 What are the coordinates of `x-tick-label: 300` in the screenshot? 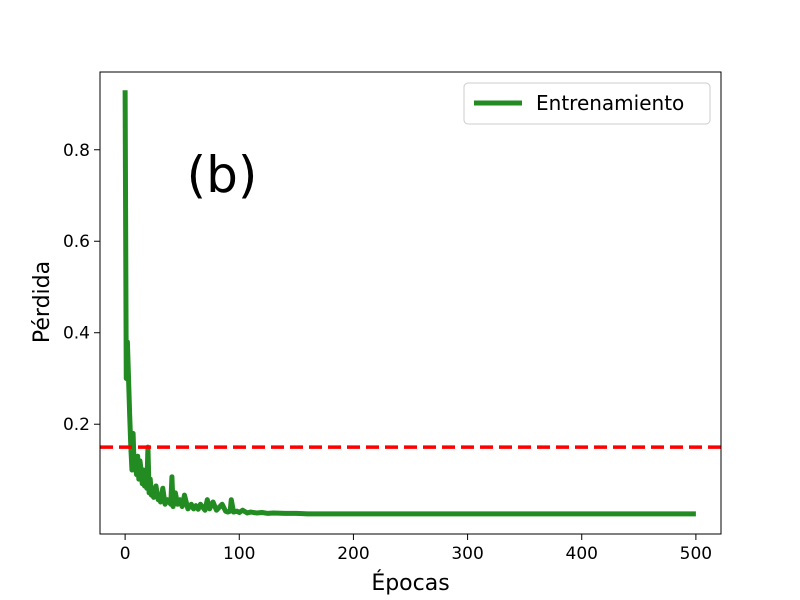 It's located at (467, 554).